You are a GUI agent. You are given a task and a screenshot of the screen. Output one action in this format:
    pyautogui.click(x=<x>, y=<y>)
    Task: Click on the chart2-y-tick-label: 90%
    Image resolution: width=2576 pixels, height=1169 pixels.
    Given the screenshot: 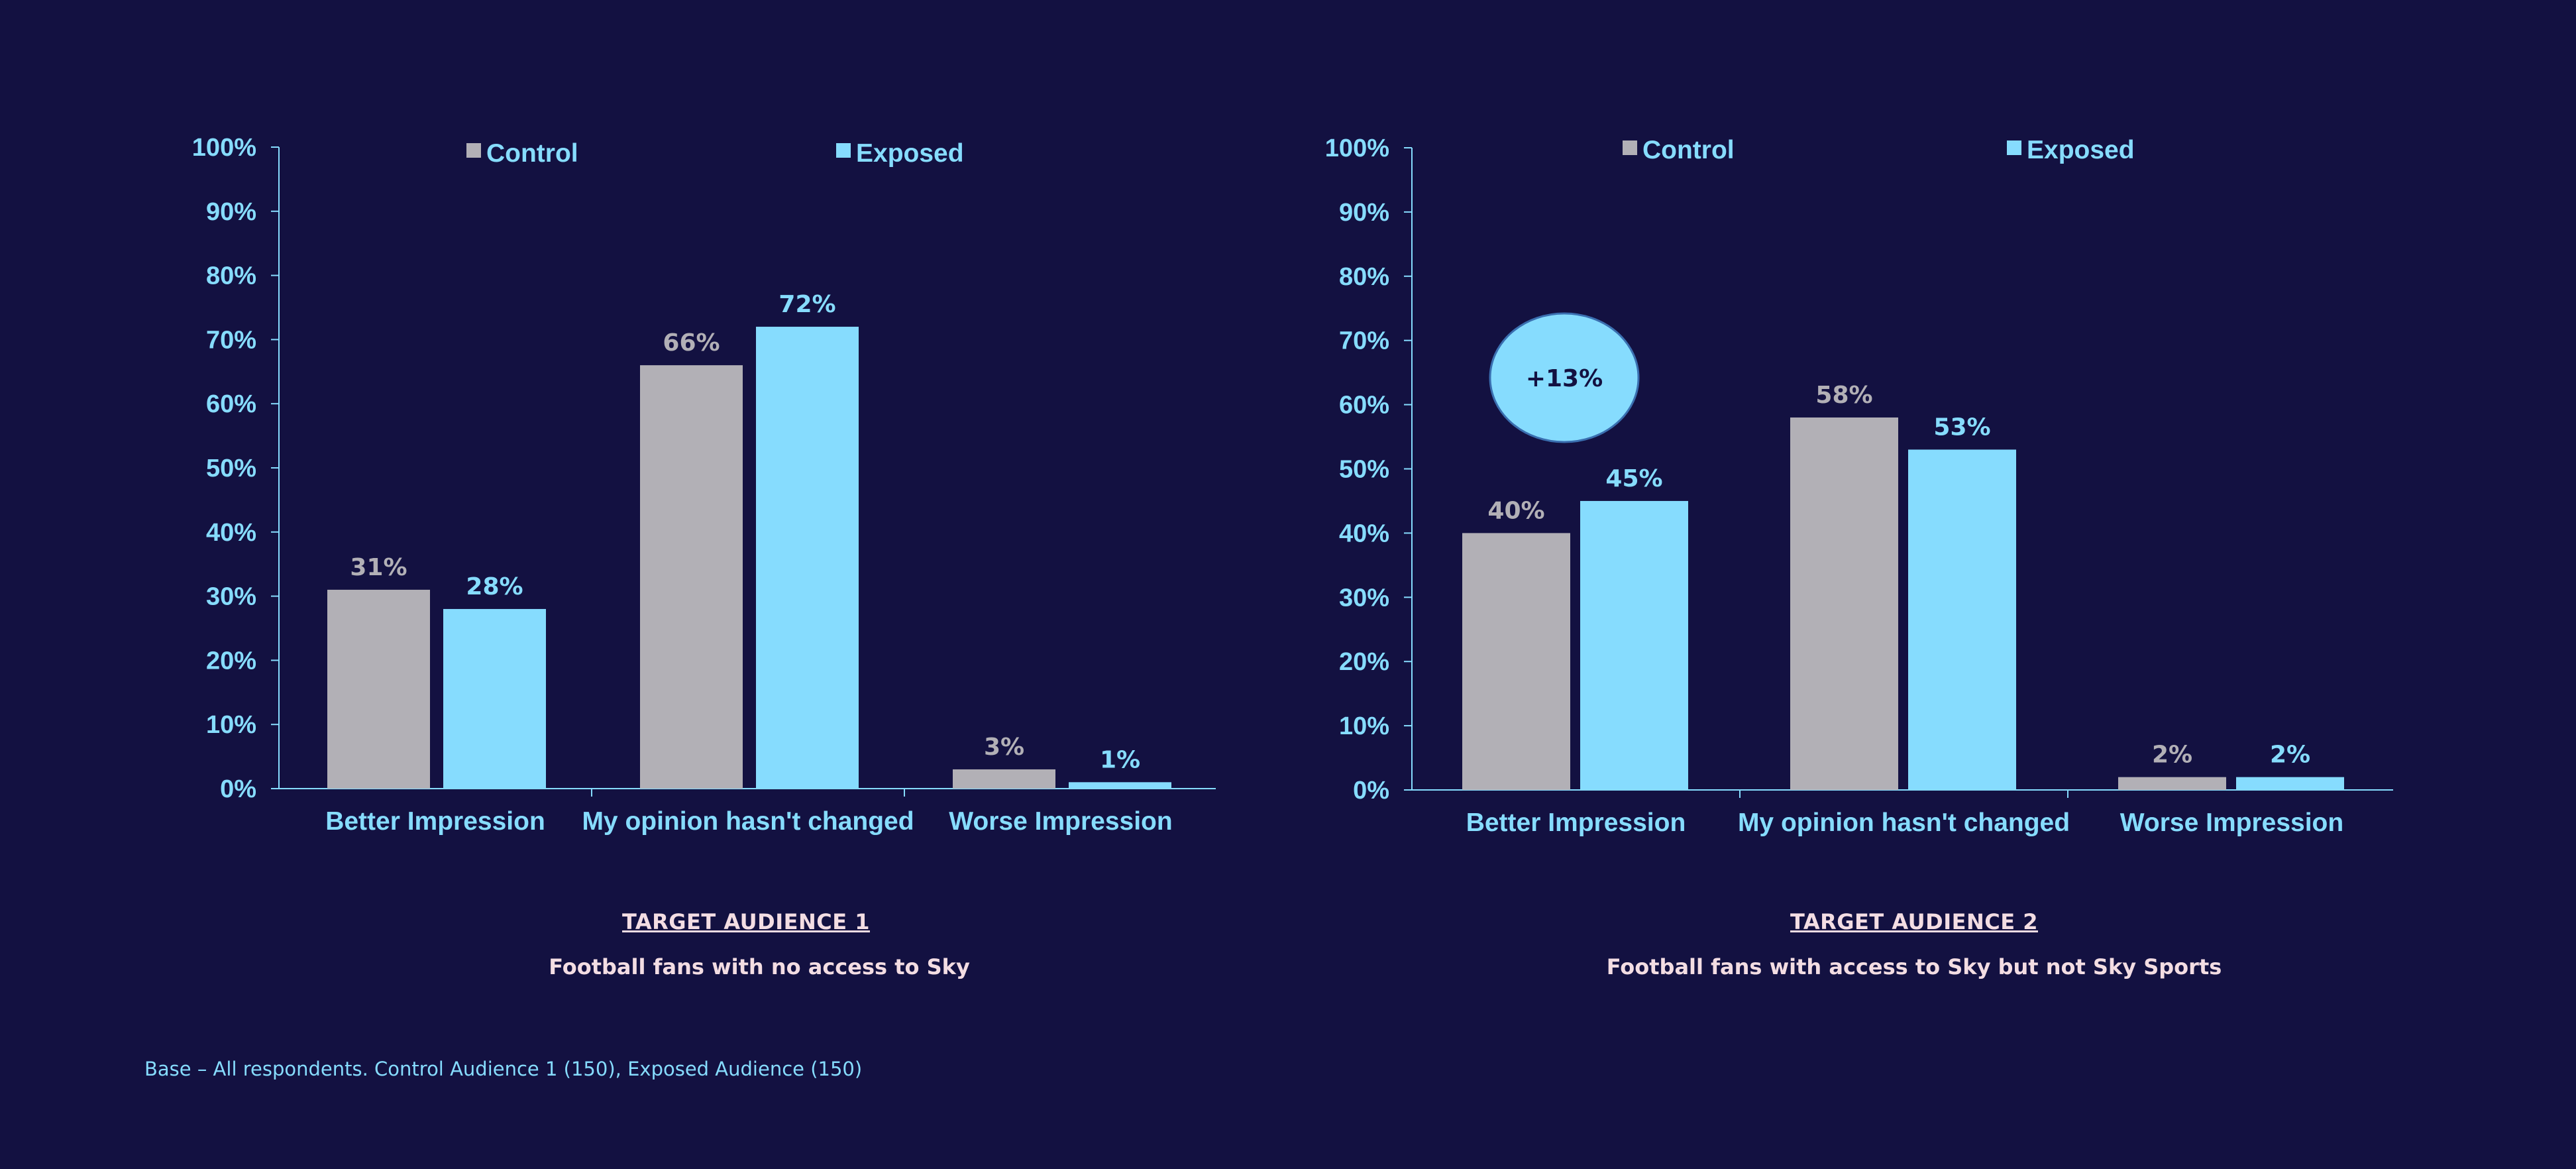 What is the action you would take?
    pyautogui.click(x=1364, y=213)
    